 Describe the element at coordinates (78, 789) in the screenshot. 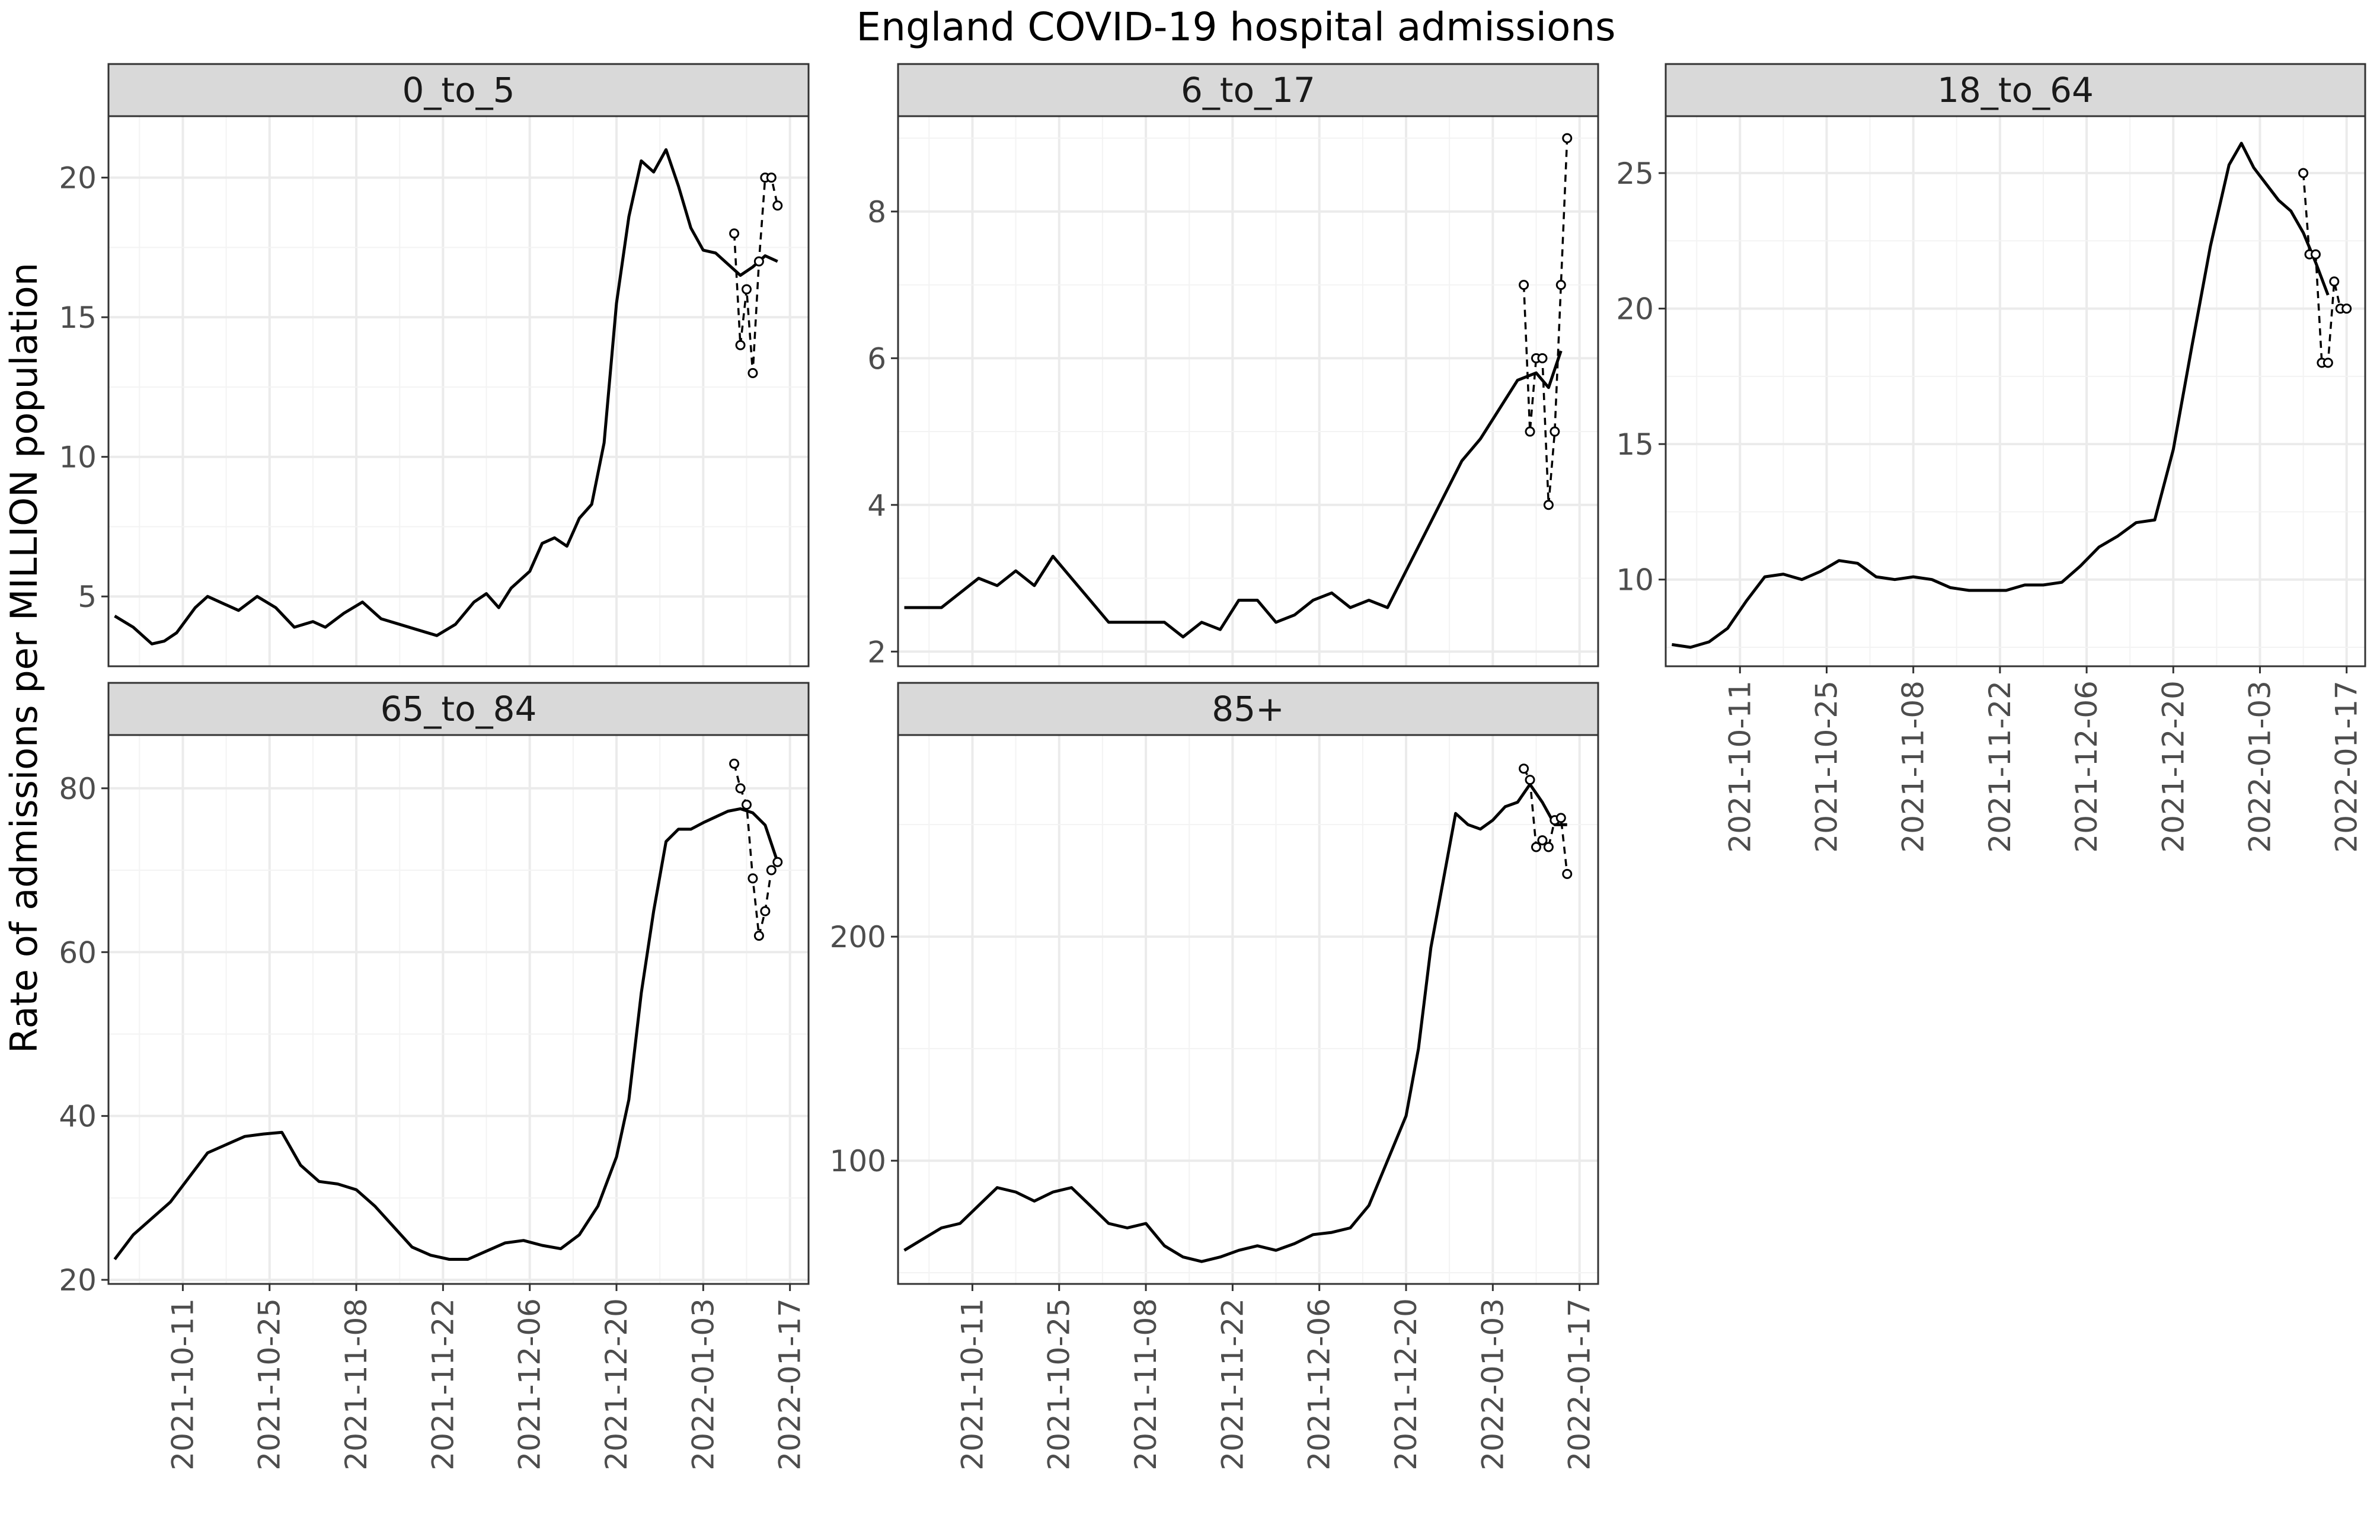

I see `y-tick-label: 80` at that location.